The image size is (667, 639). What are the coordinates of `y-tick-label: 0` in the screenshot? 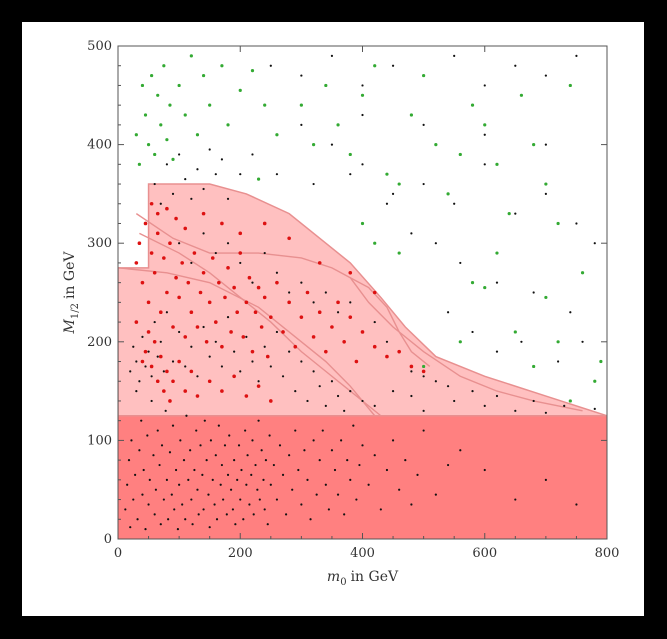 It's located at (108, 539).